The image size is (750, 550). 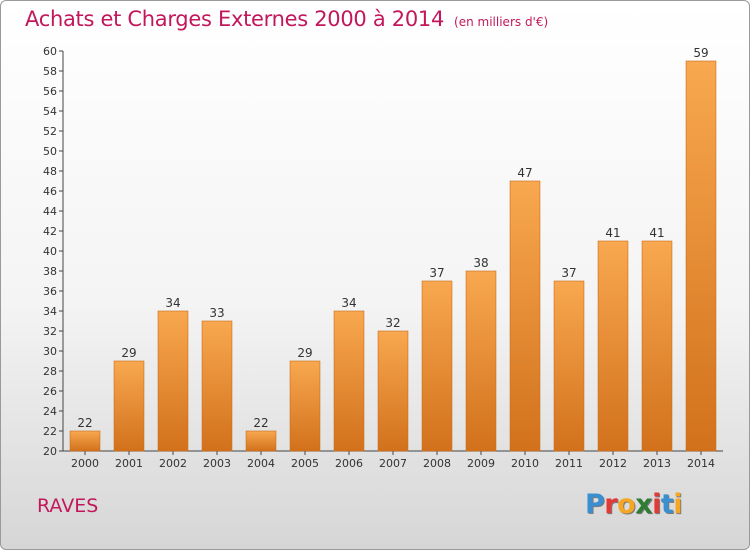 I want to click on bar-2010, so click(x=525, y=316).